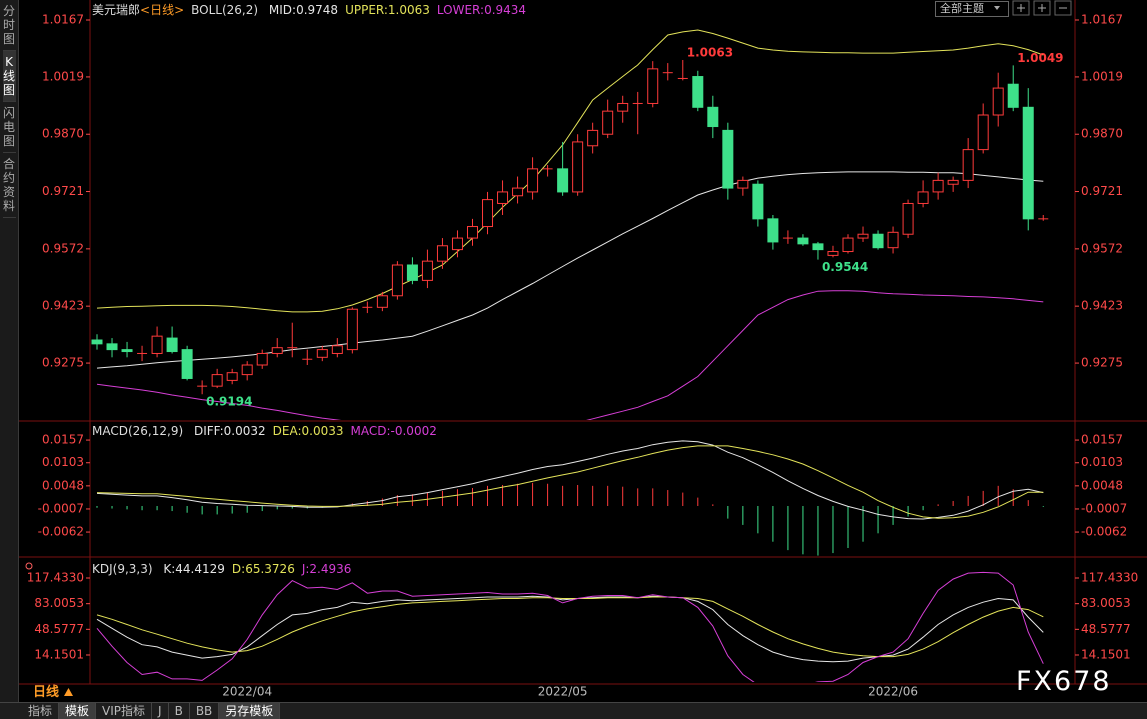 The width and height of the screenshot is (1147, 719). I want to click on x-tick-label: 2022/06, so click(893, 692).